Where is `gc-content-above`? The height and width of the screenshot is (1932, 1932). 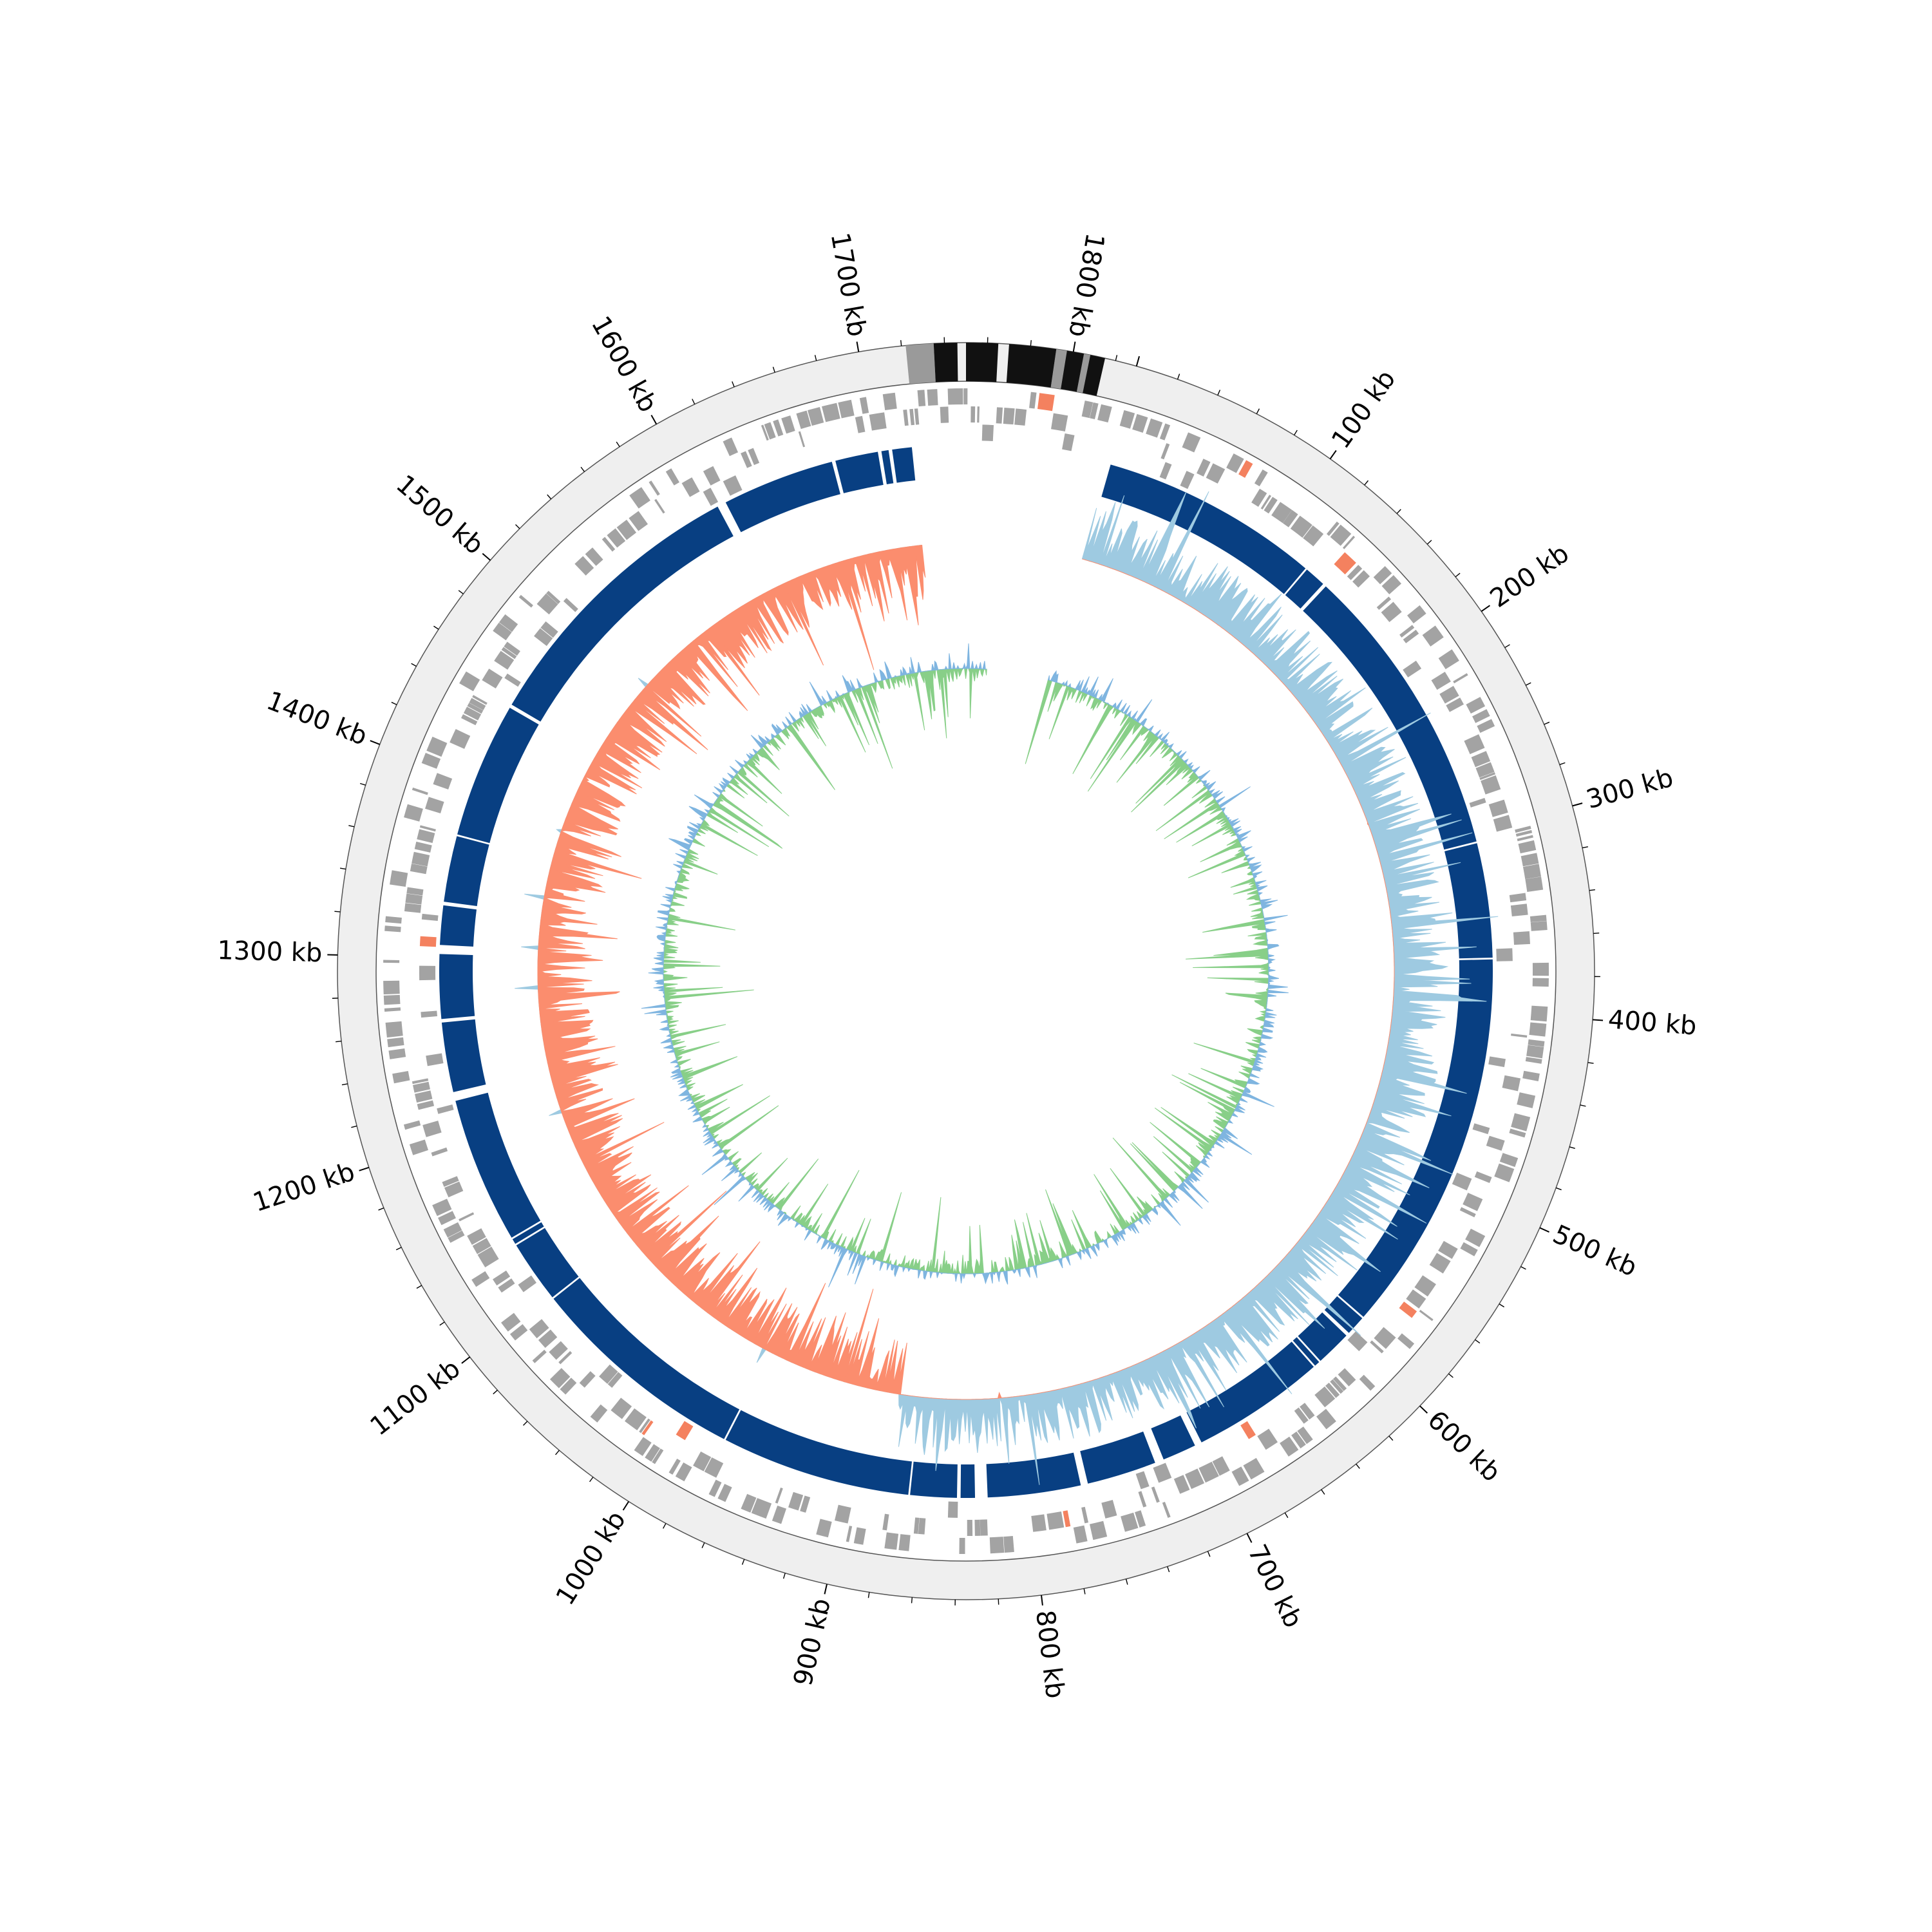
gc-content-above is located at coordinates (965, 965).